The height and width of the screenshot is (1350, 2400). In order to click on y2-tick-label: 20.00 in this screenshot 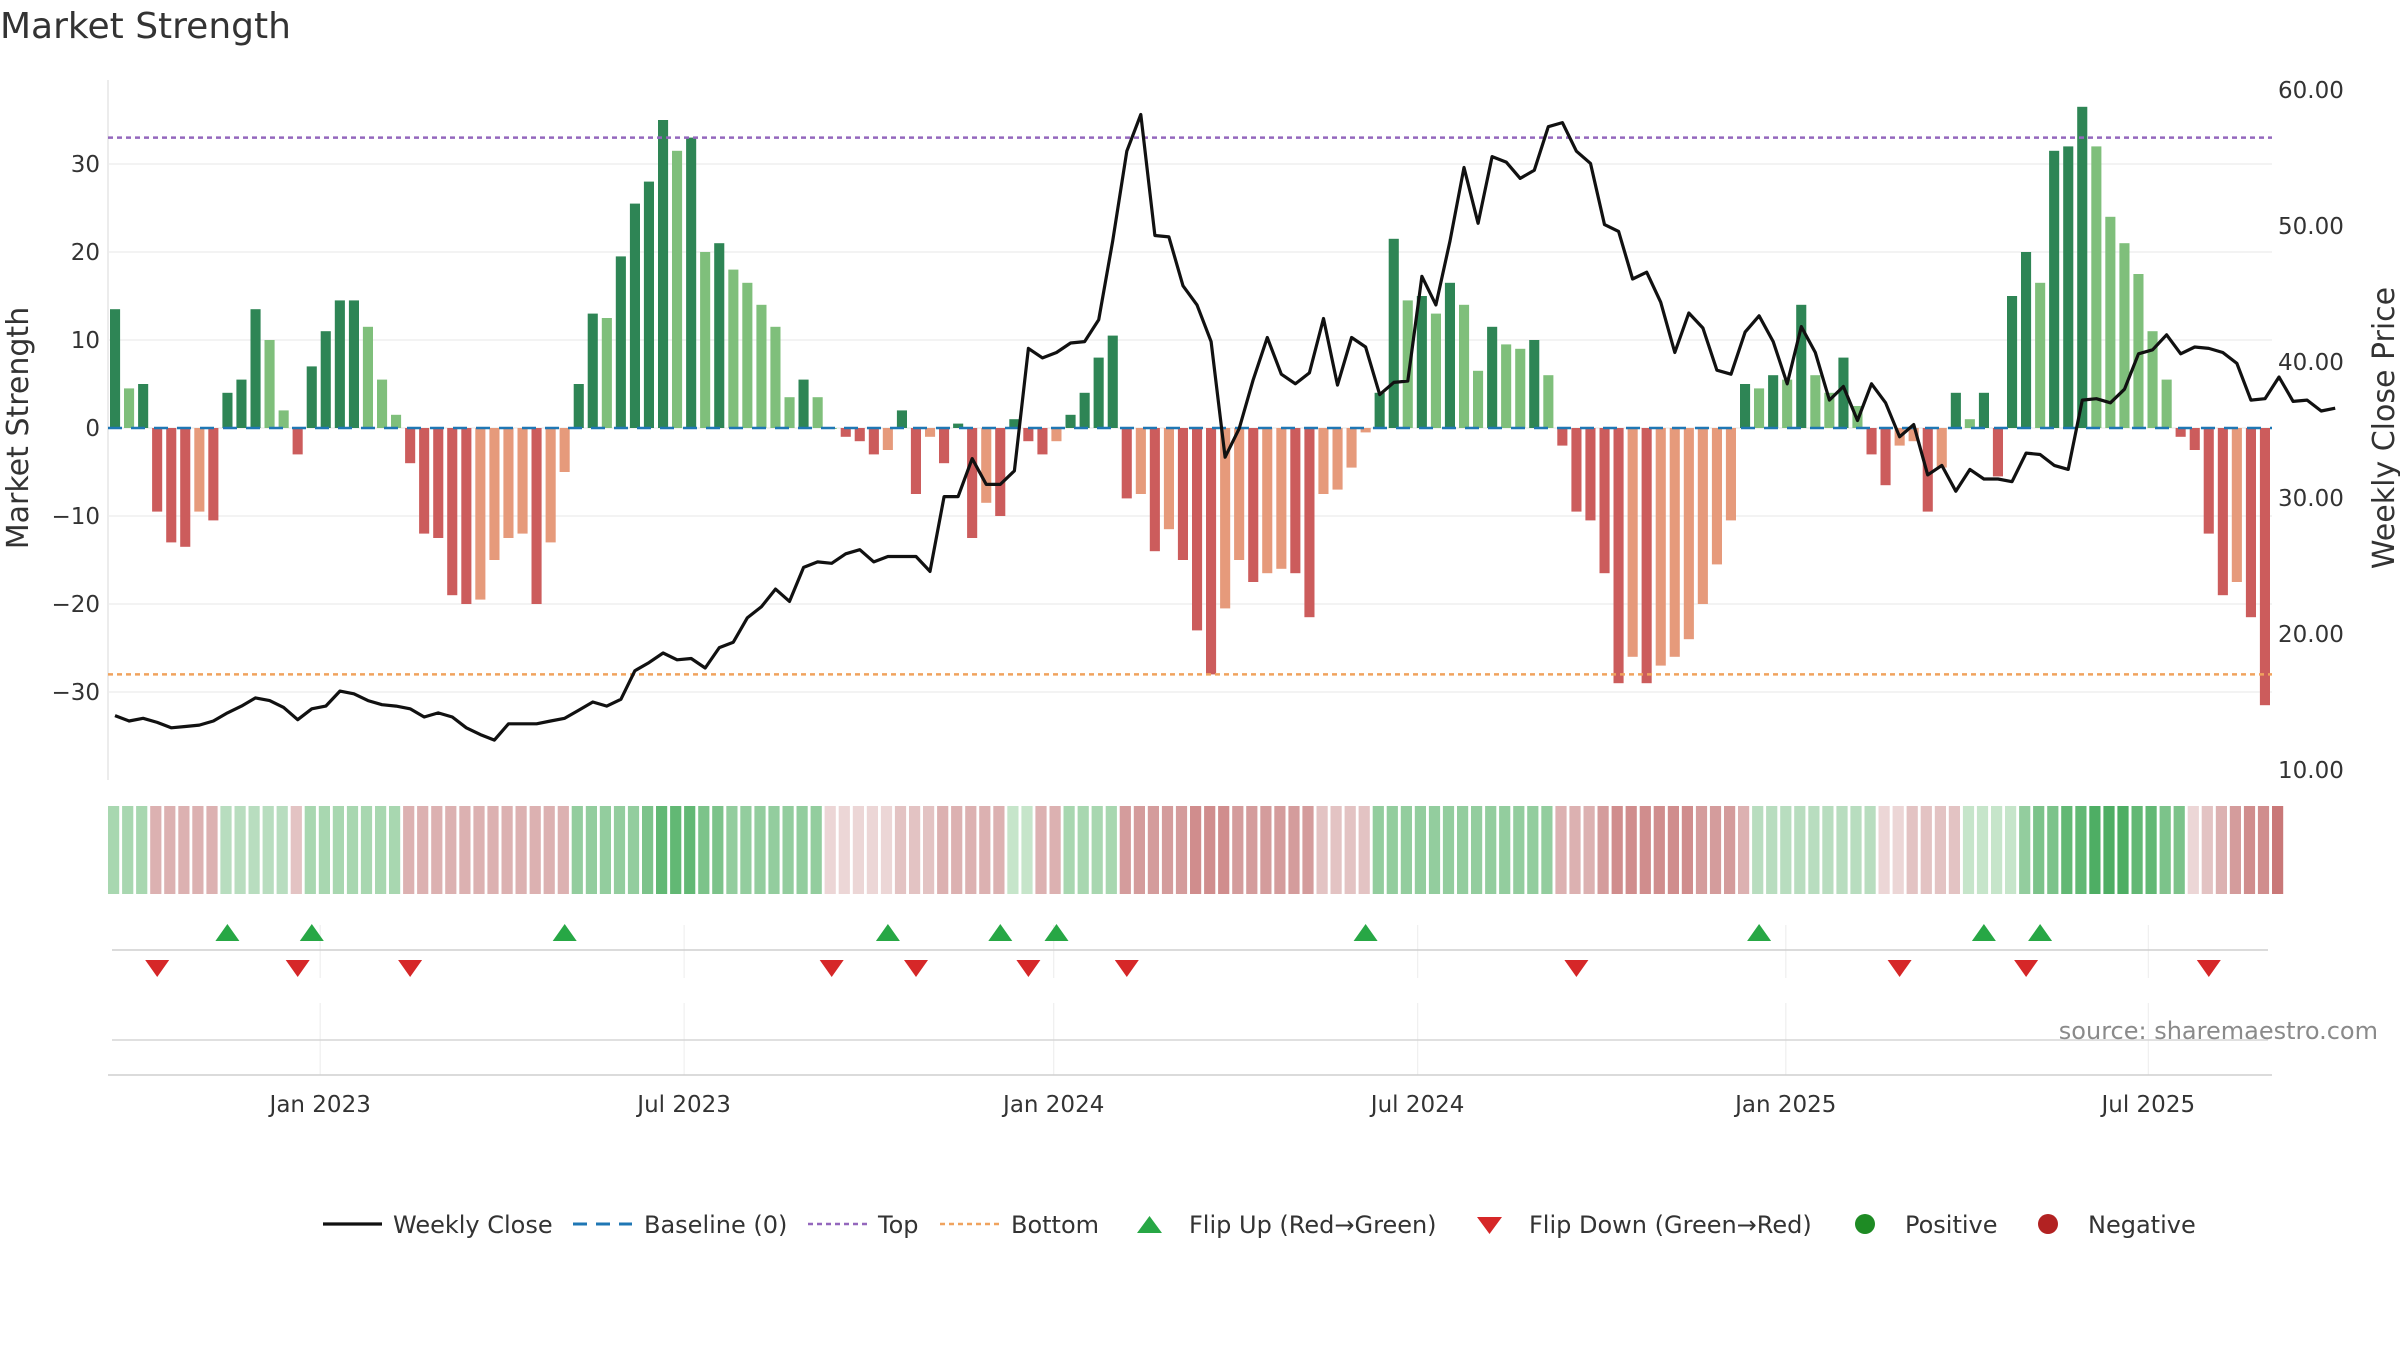, I will do `click(2311, 635)`.